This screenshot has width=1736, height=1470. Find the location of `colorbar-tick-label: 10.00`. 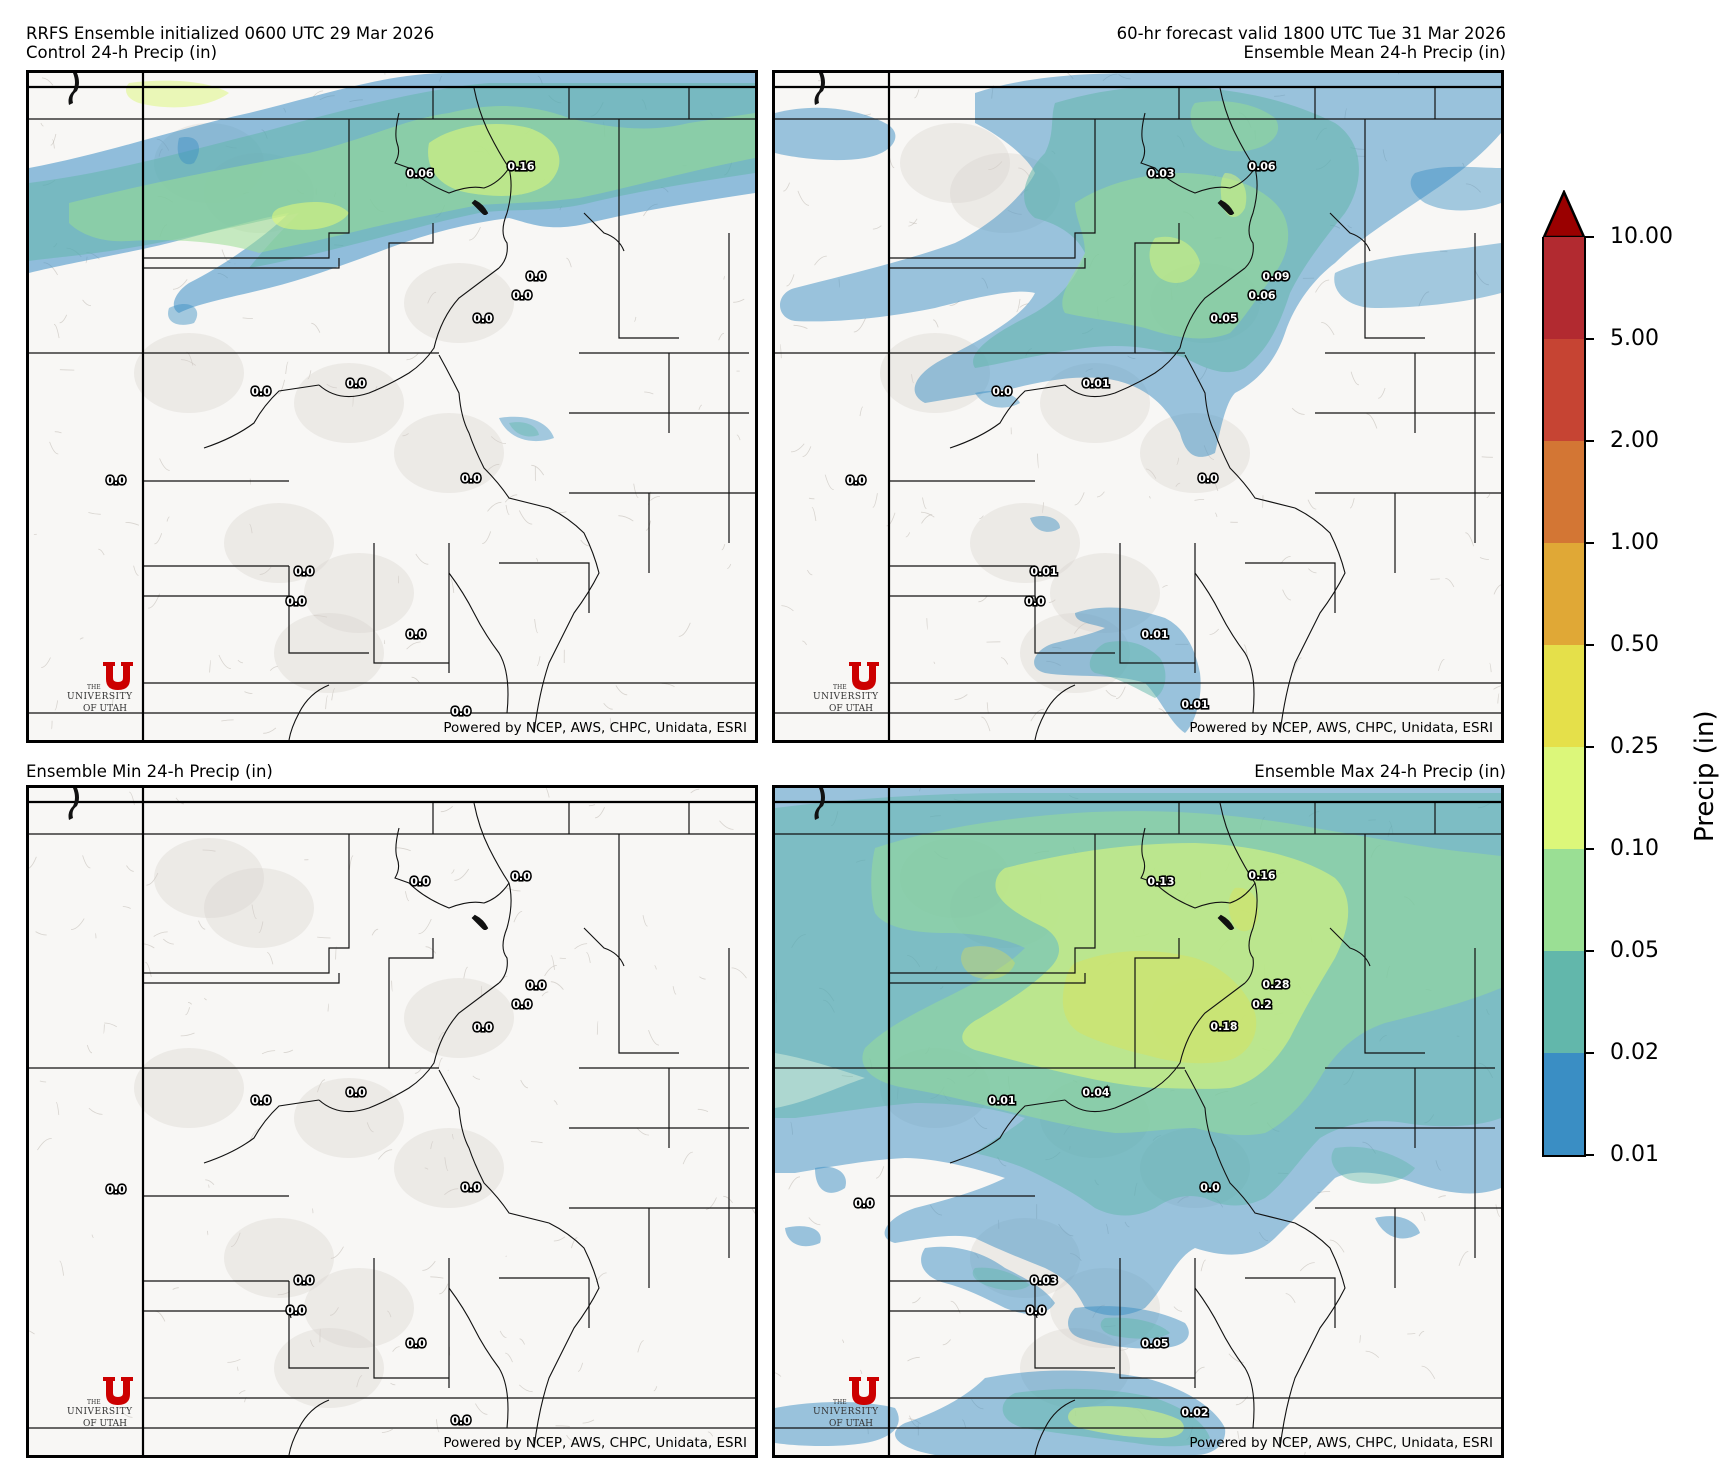

colorbar-tick-label: 10.00 is located at coordinates (1641, 236).